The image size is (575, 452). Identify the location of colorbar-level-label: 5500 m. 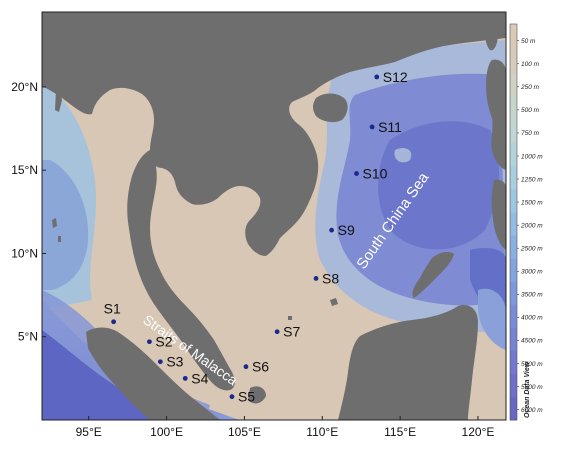
(532, 387).